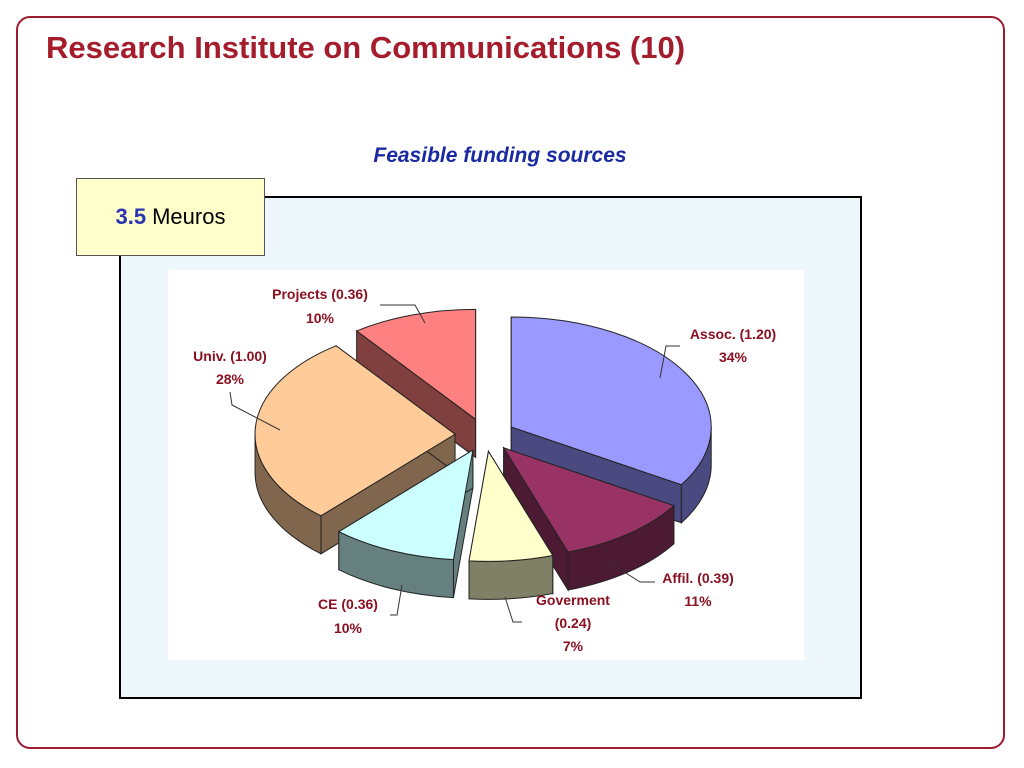 The width and height of the screenshot is (1024, 768). Describe the element at coordinates (511, 524) in the screenshot. I see `pie-slice-gov` at that location.